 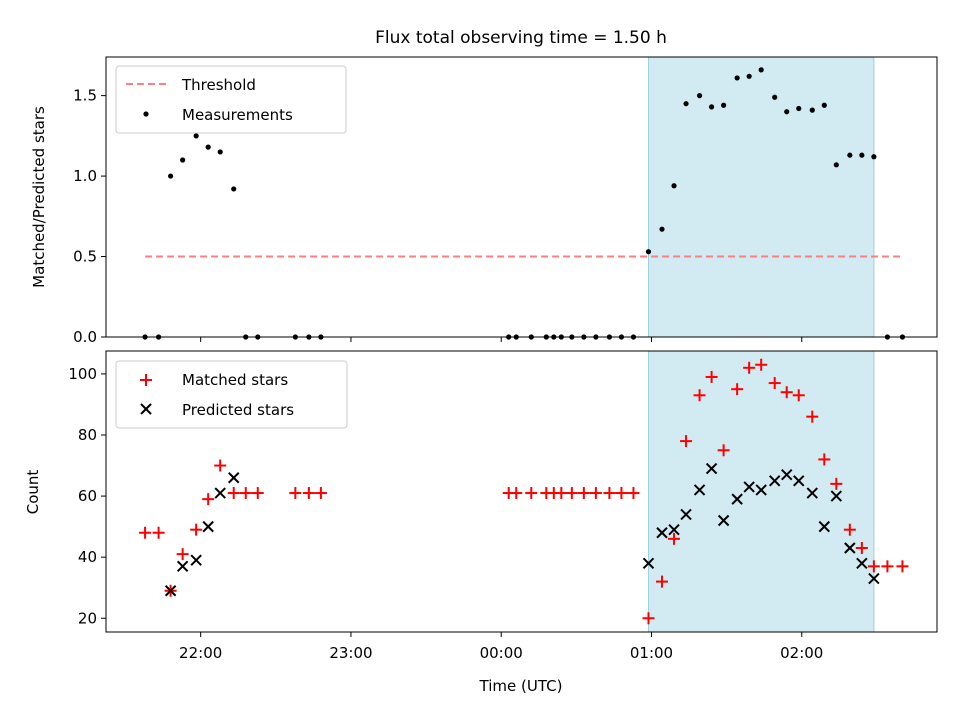 What do you see at coordinates (87, 496) in the screenshot?
I see `count-y-ticks: 20 40 60 80 100` at bounding box center [87, 496].